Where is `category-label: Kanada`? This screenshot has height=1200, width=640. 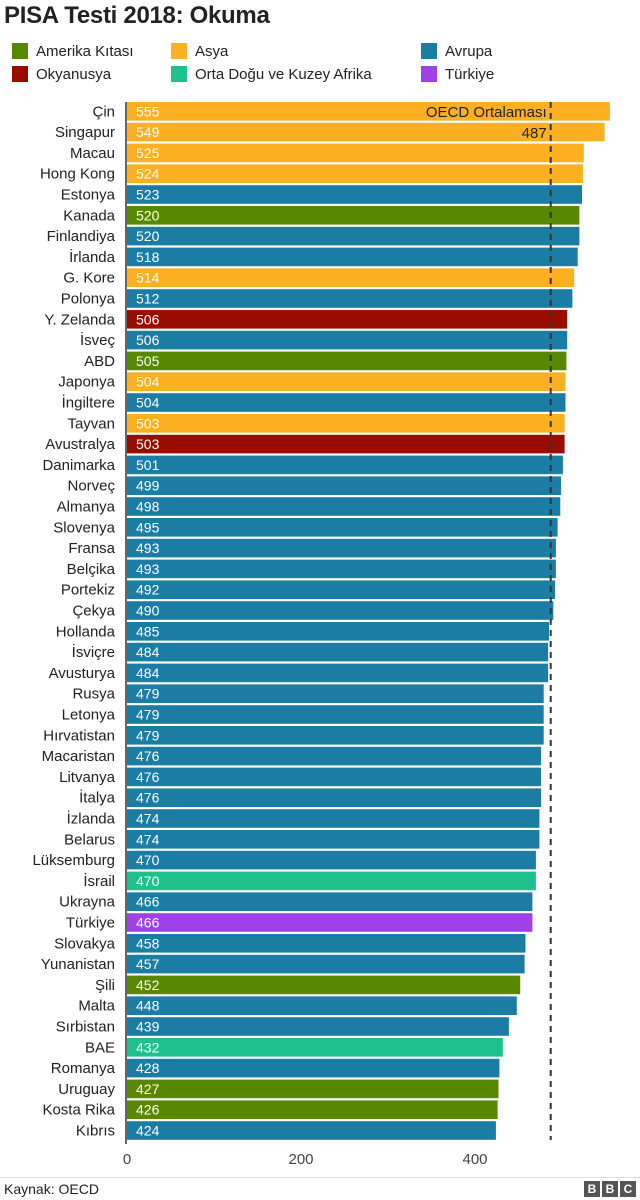
category-label: Kanada is located at coordinates (89, 215).